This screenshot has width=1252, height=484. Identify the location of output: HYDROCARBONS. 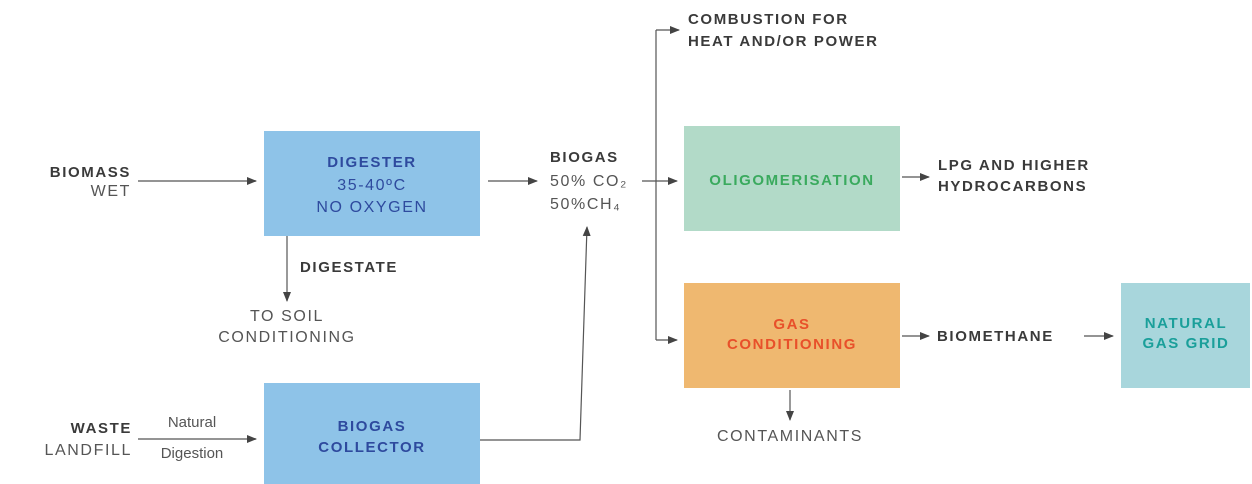
(1012, 186).